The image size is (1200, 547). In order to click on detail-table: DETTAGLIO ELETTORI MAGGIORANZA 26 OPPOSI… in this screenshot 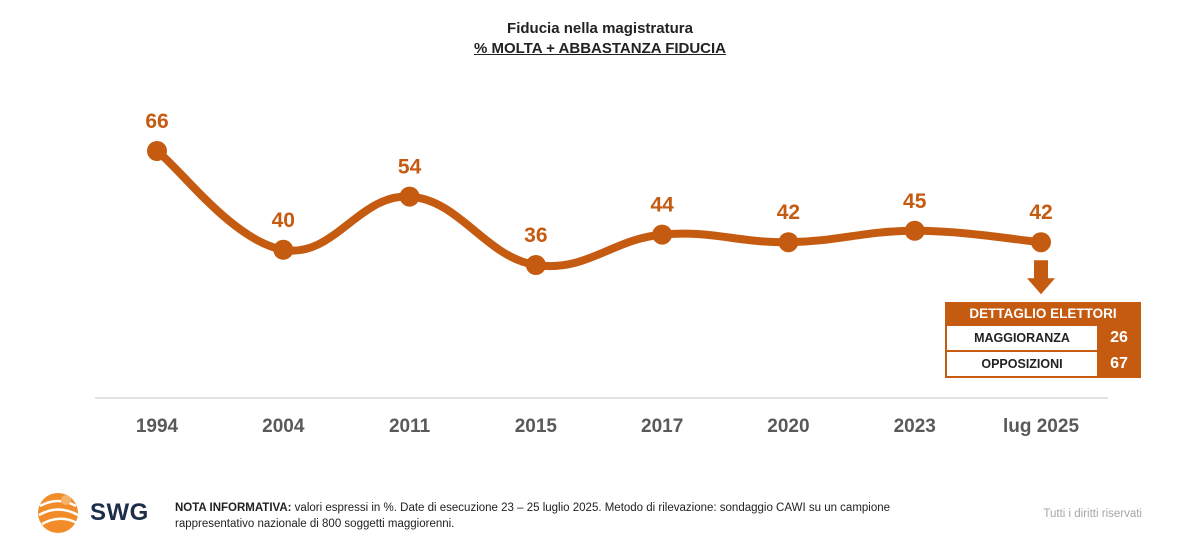, I will do `click(1043, 340)`.